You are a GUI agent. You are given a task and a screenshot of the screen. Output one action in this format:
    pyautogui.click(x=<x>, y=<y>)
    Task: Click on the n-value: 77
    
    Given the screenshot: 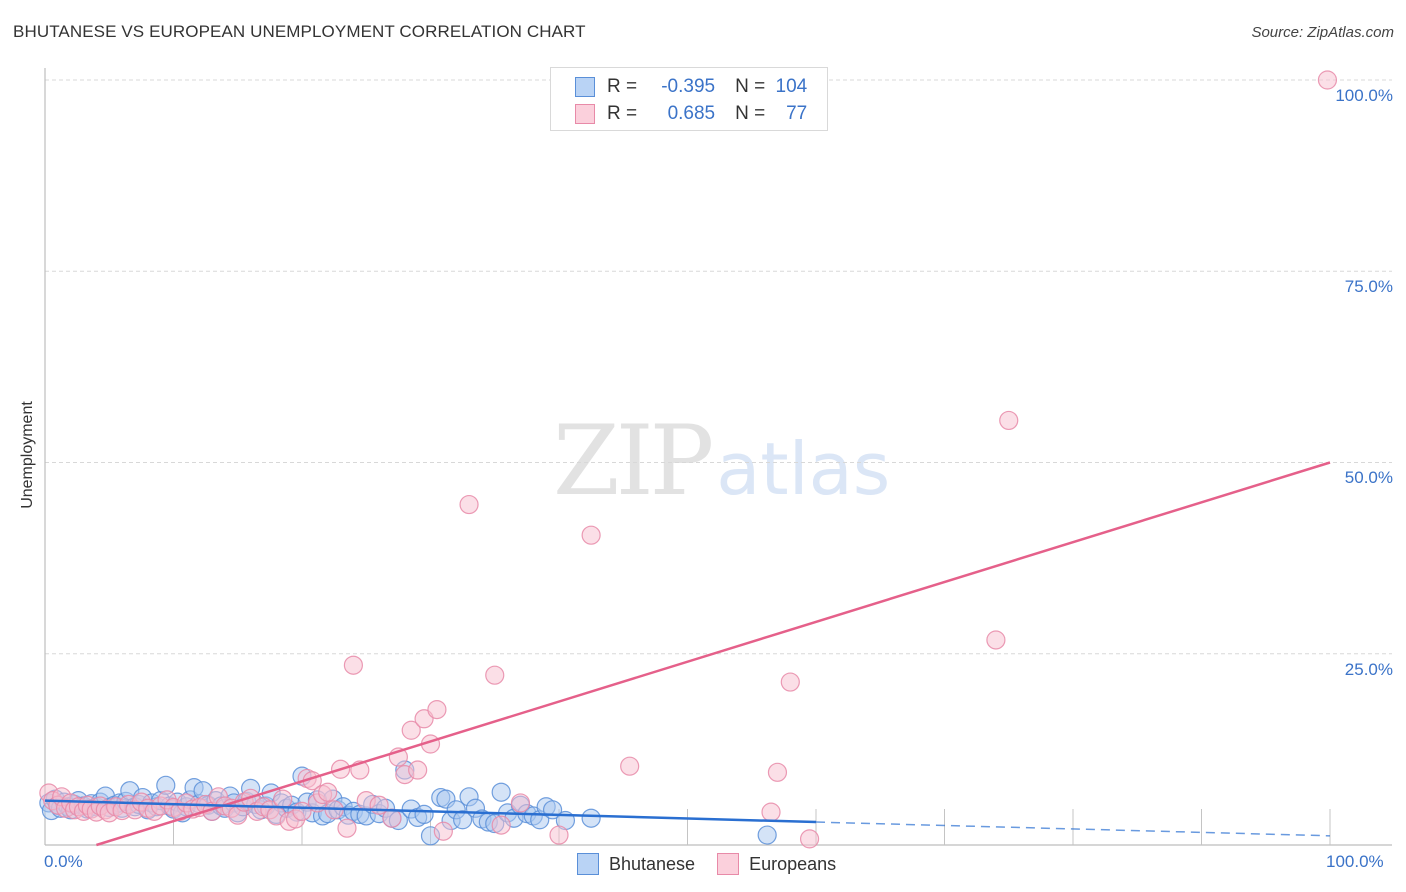 What is the action you would take?
    pyautogui.click(x=797, y=113)
    